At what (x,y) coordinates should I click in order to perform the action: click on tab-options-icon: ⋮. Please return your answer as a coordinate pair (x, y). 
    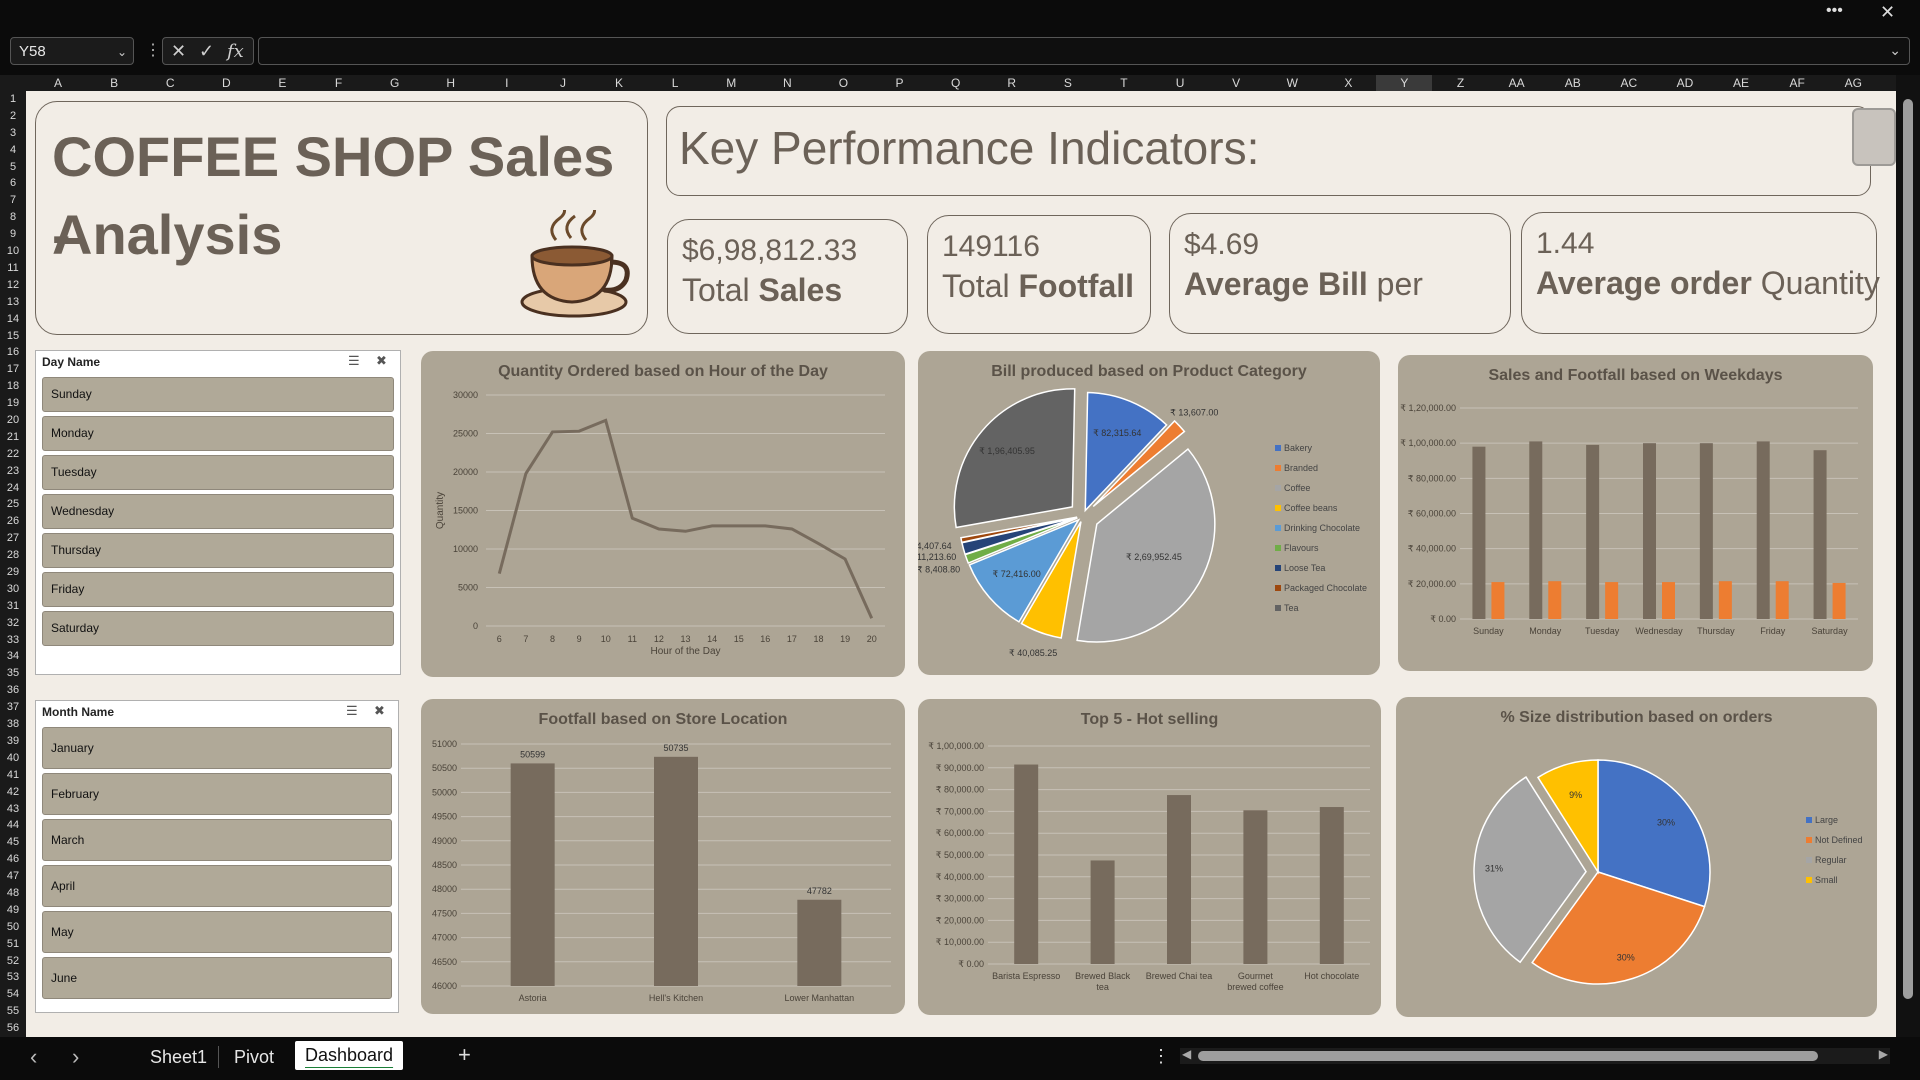
    Looking at the image, I should click on (1161, 1056).